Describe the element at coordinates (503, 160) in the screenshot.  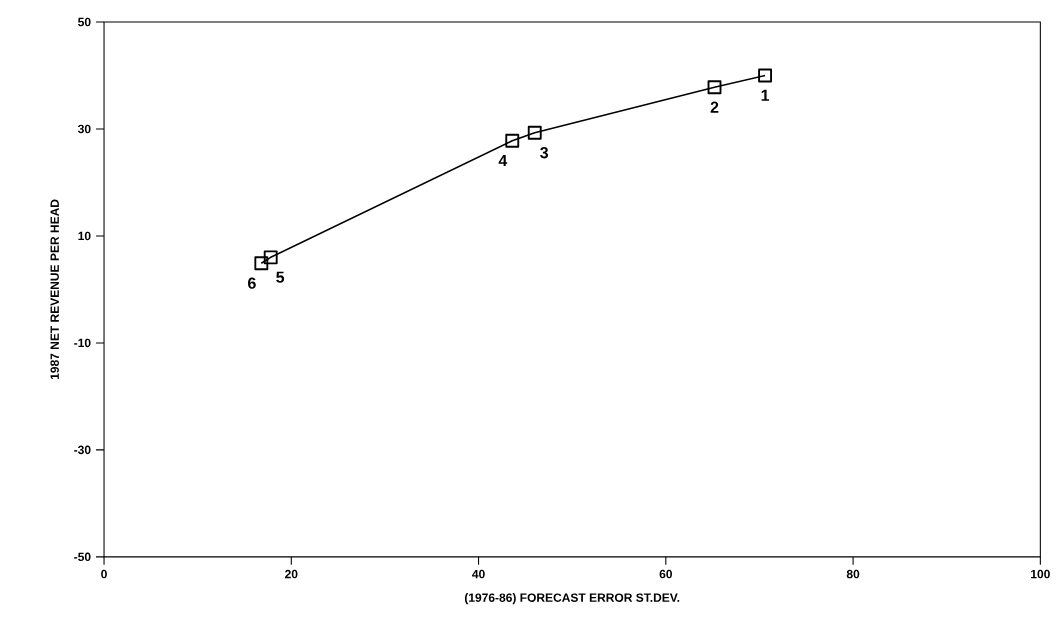
I see `annotation: 4` at that location.